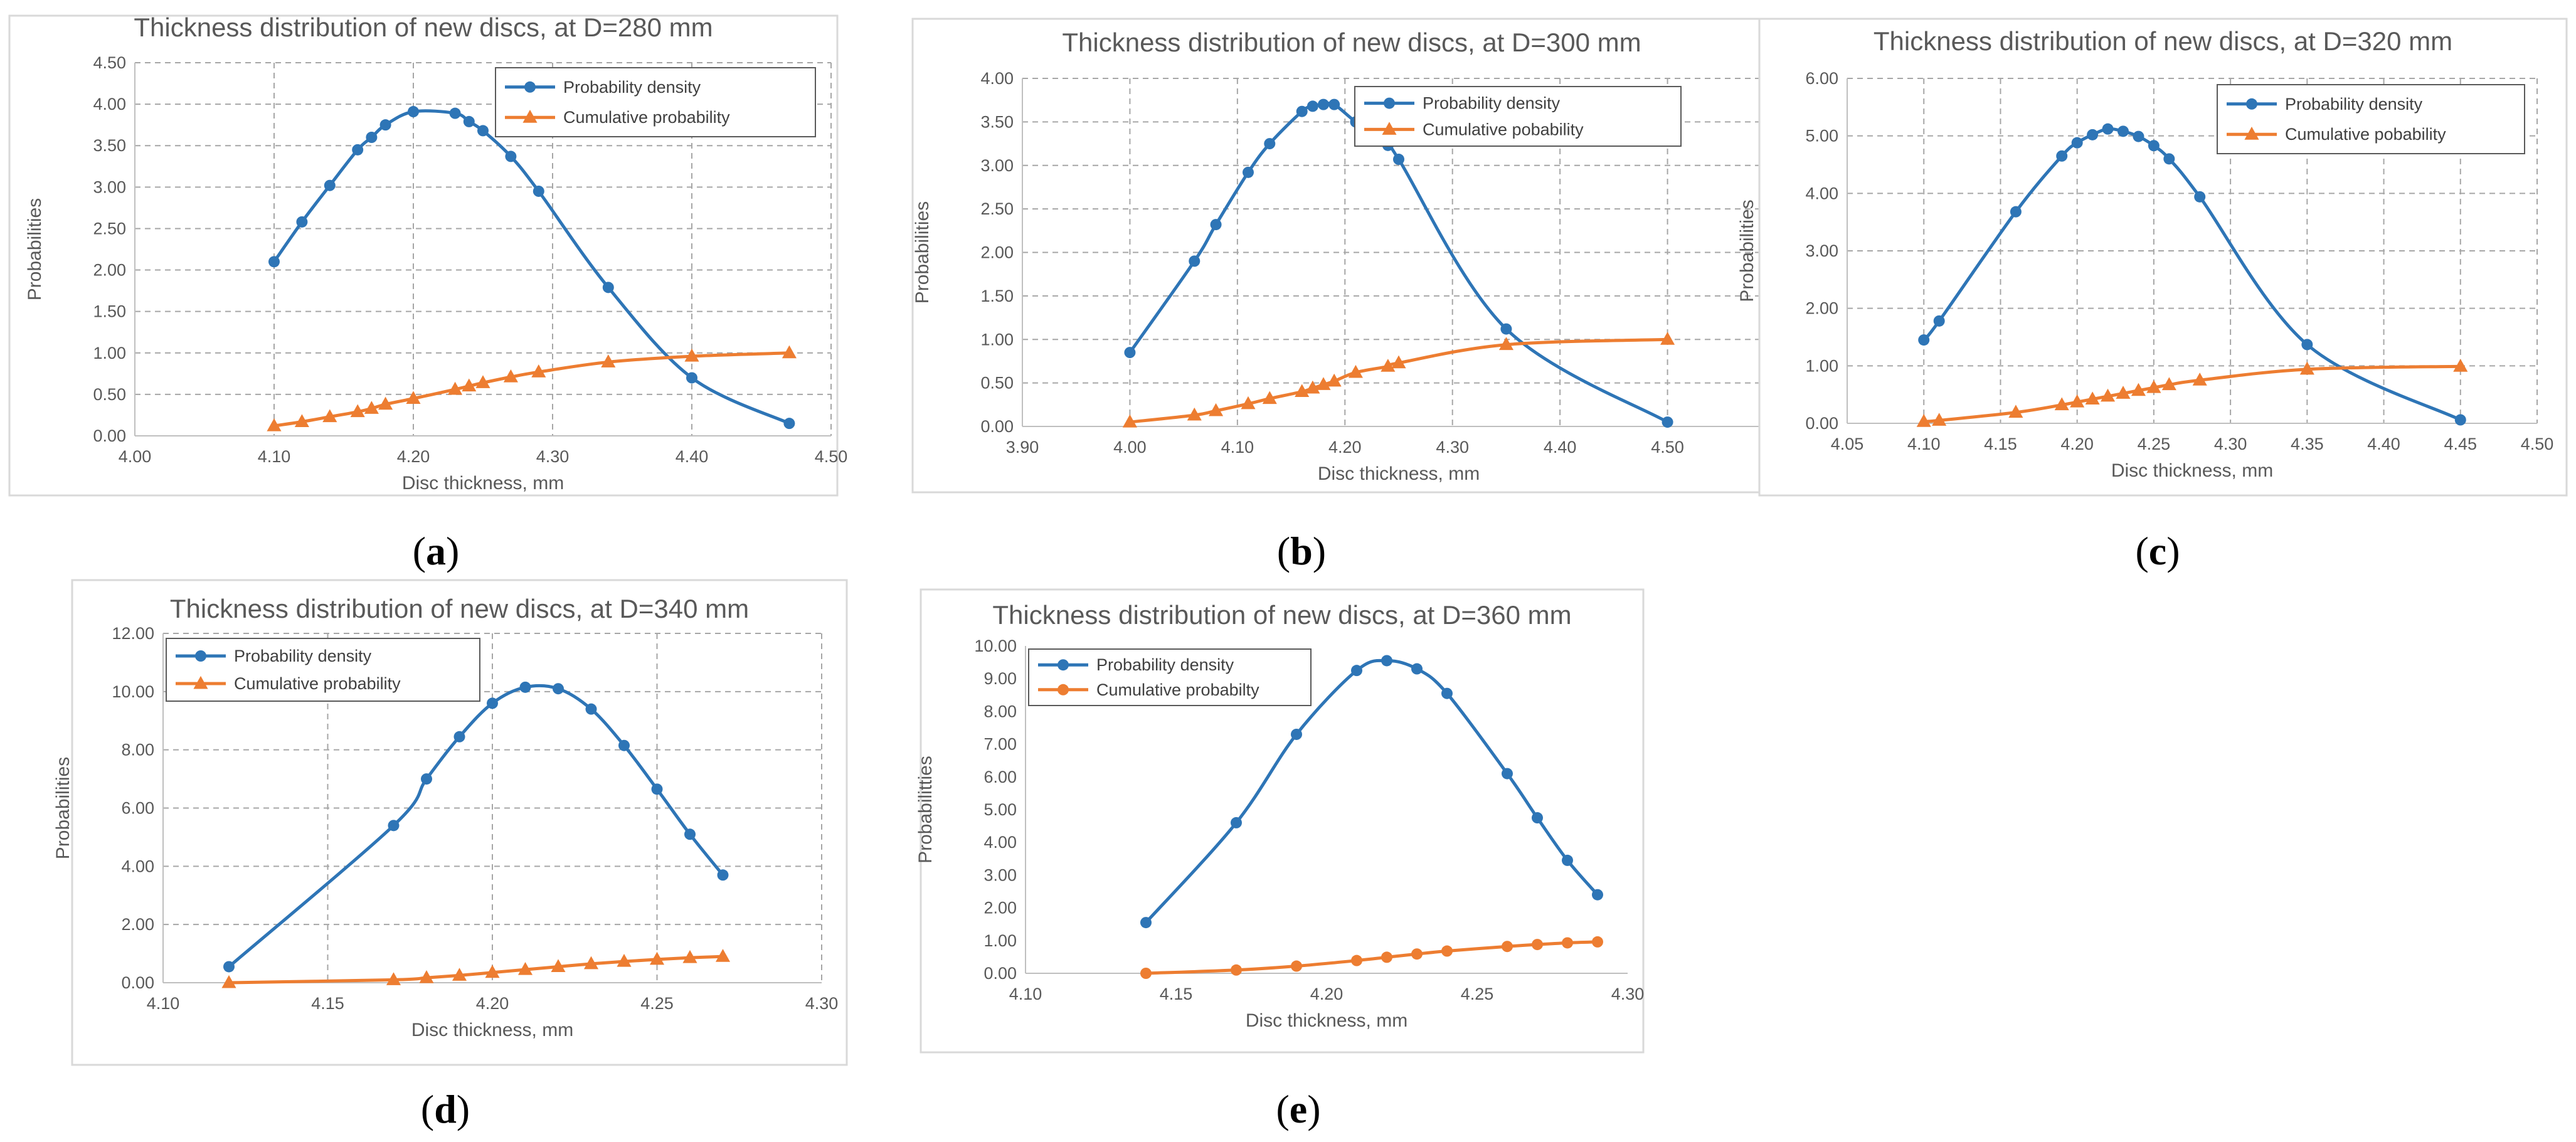 This screenshot has width=2576, height=1142. I want to click on y-tick-label-e: 4.00, so click(1000, 842).